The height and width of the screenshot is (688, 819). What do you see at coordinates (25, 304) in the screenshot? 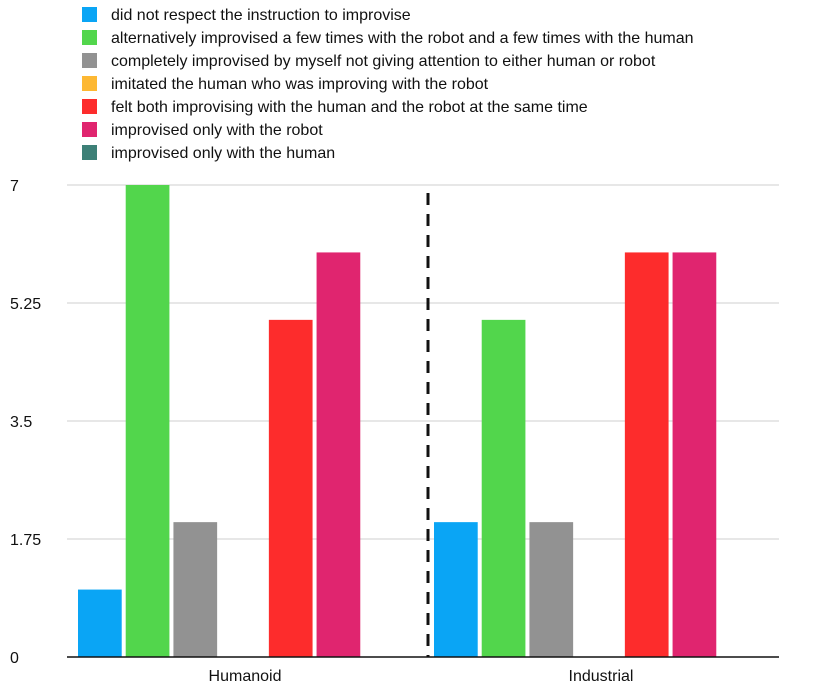
I see `y-tick-label-4: 5.25` at bounding box center [25, 304].